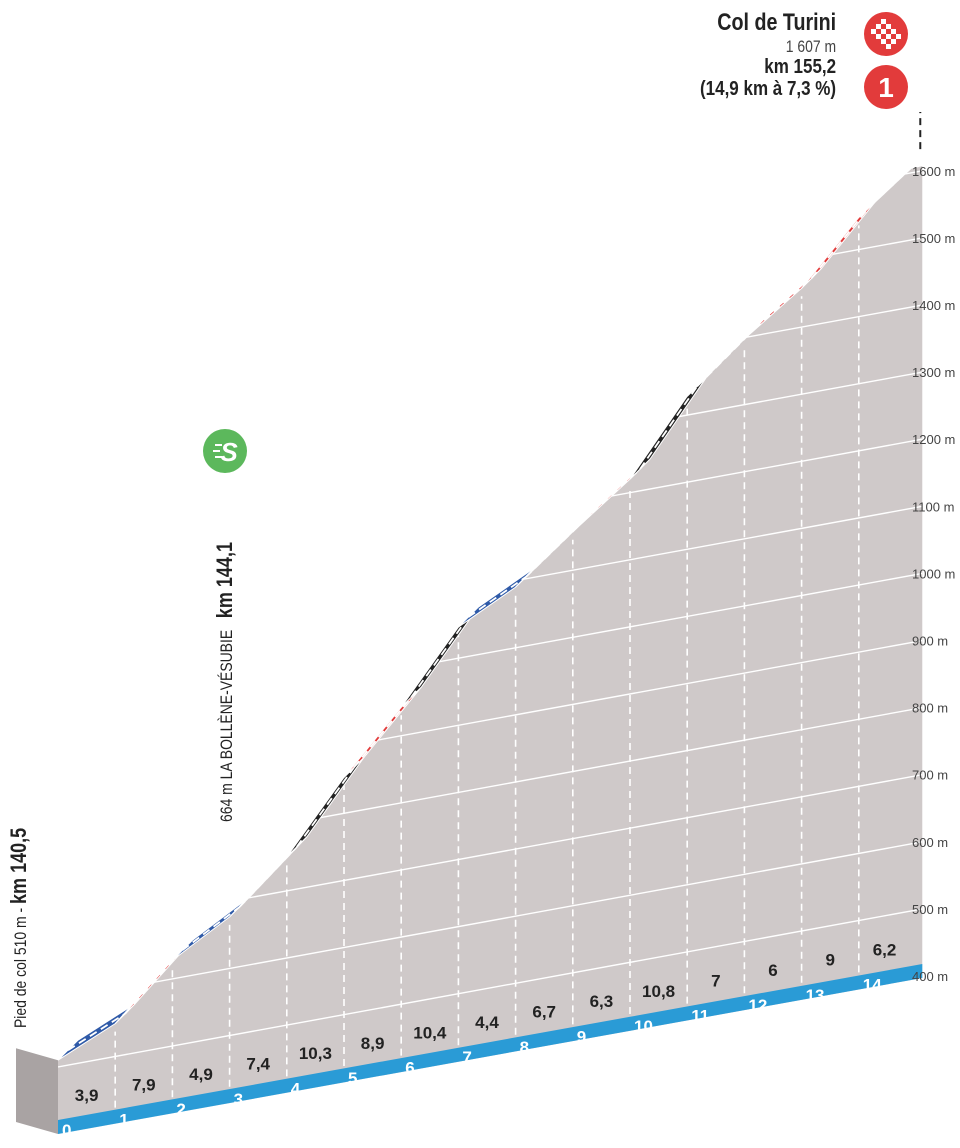 This screenshot has width=960, height=1148. I want to click on gradient-label: 10,8, so click(658, 991).